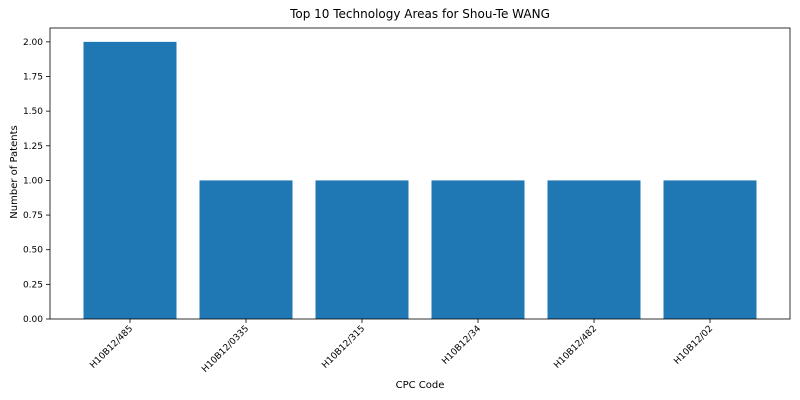 This screenshot has width=800, height=400. Describe the element at coordinates (33, 285) in the screenshot. I see `y-tick-label: 0.25` at that location.